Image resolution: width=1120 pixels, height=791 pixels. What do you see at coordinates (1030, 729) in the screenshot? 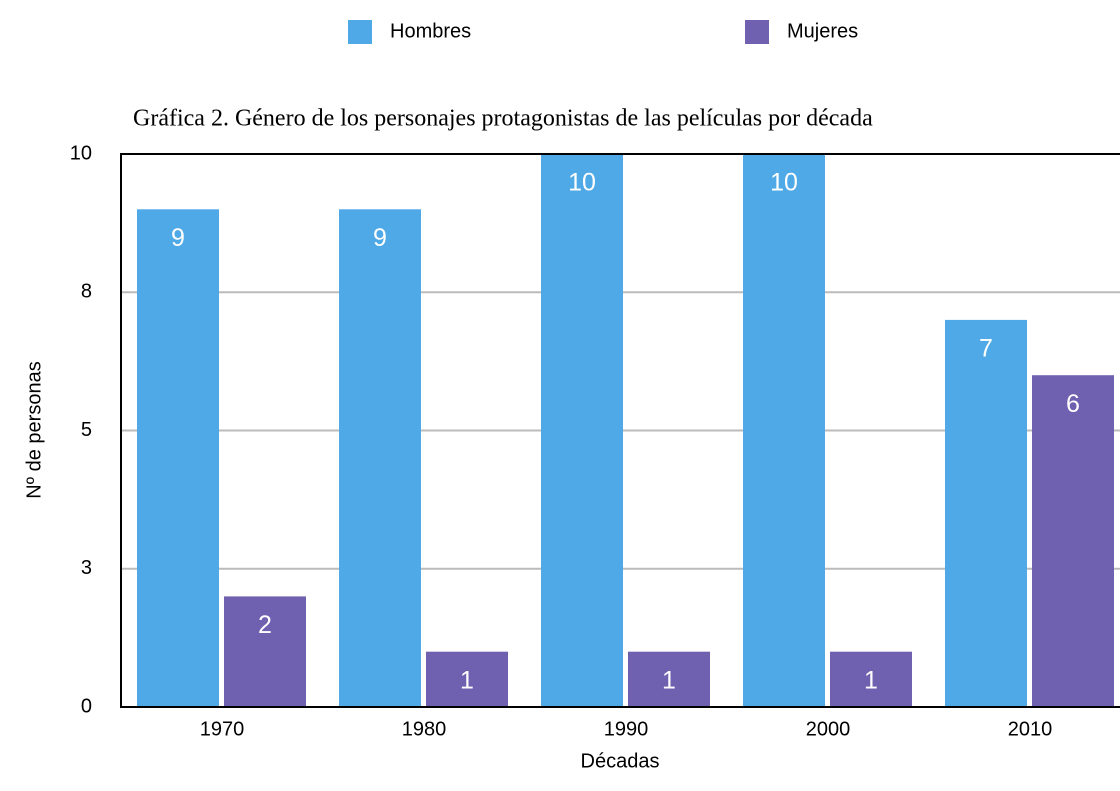
I see `x-tick-label: 2010` at bounding box center [1030, 729].